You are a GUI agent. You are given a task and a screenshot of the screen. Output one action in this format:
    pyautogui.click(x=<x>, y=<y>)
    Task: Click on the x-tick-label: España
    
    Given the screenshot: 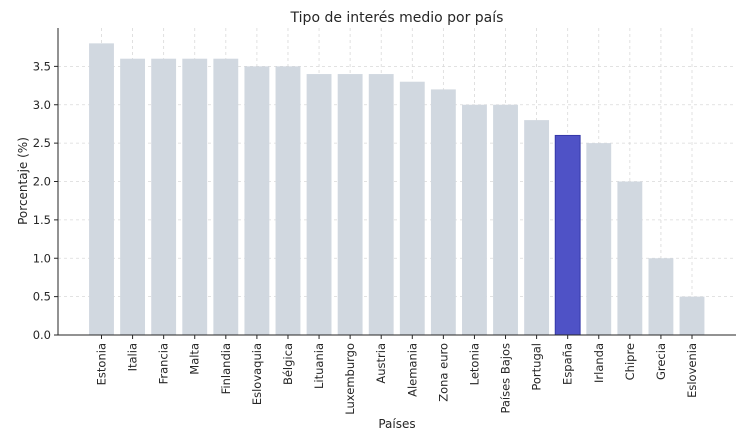 What is the action you would take?
    pyautogui.click(x=568, y=364)
    